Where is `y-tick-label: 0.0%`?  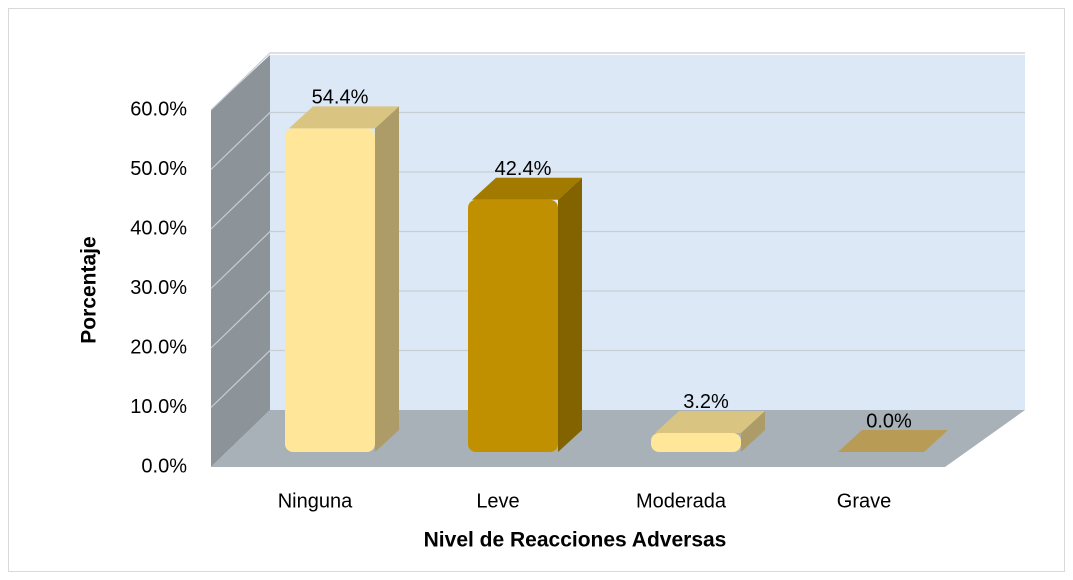 y-tick-label: 0.0% is located at coordinates (164, 466).